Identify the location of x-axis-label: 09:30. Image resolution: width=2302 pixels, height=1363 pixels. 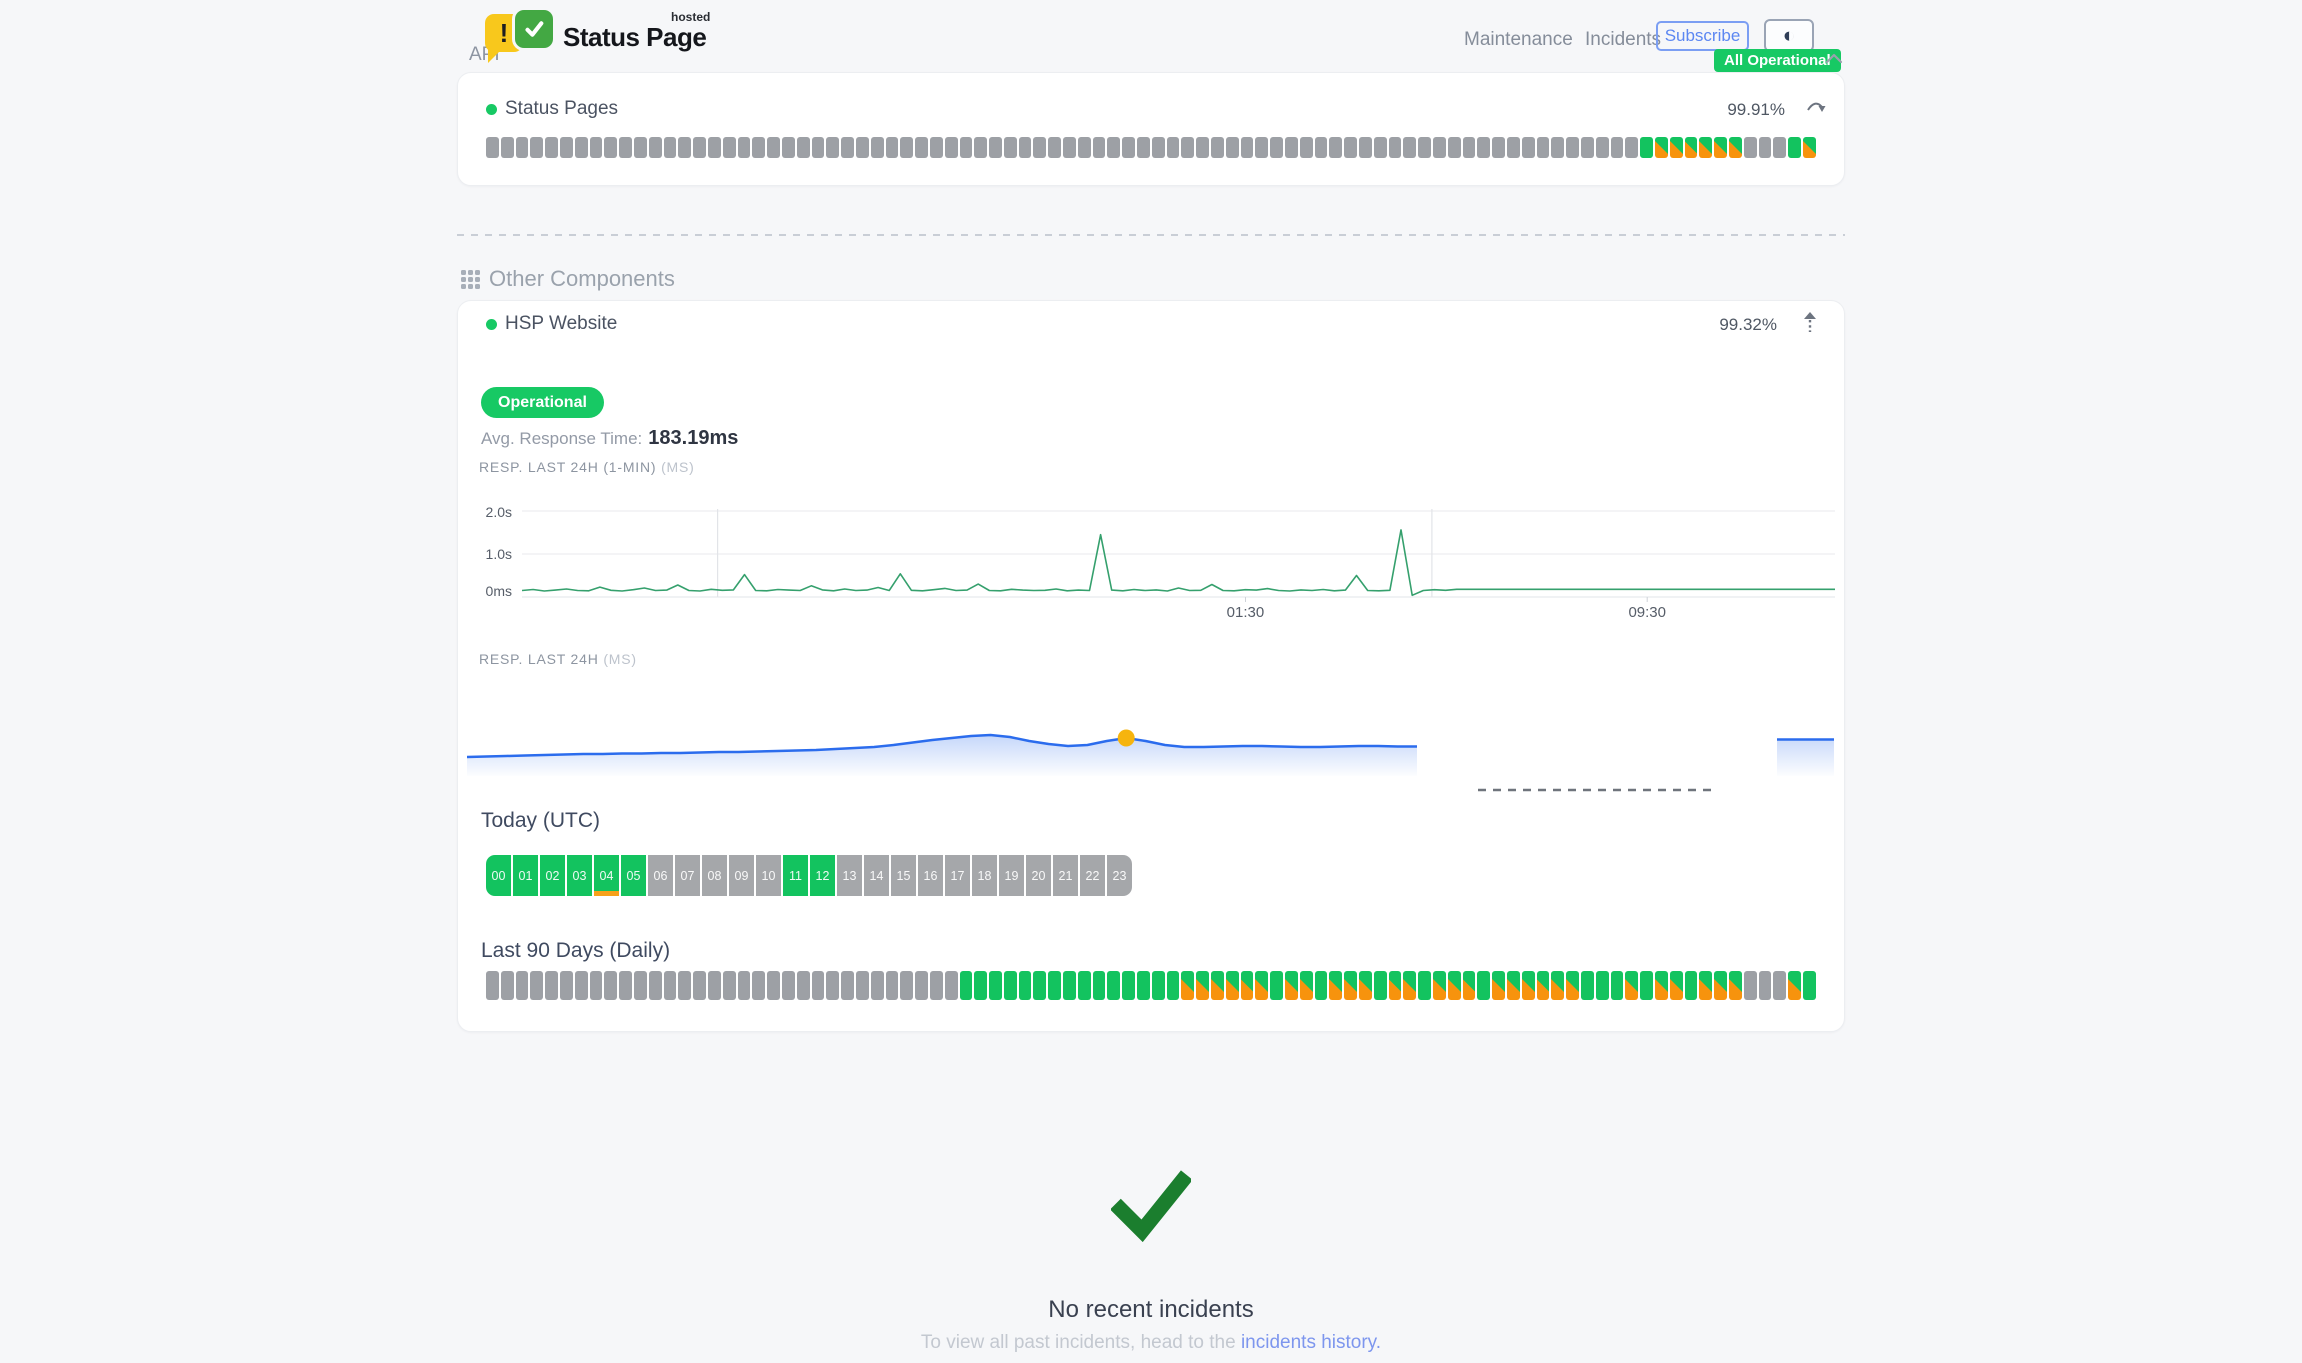
(1647, 612).